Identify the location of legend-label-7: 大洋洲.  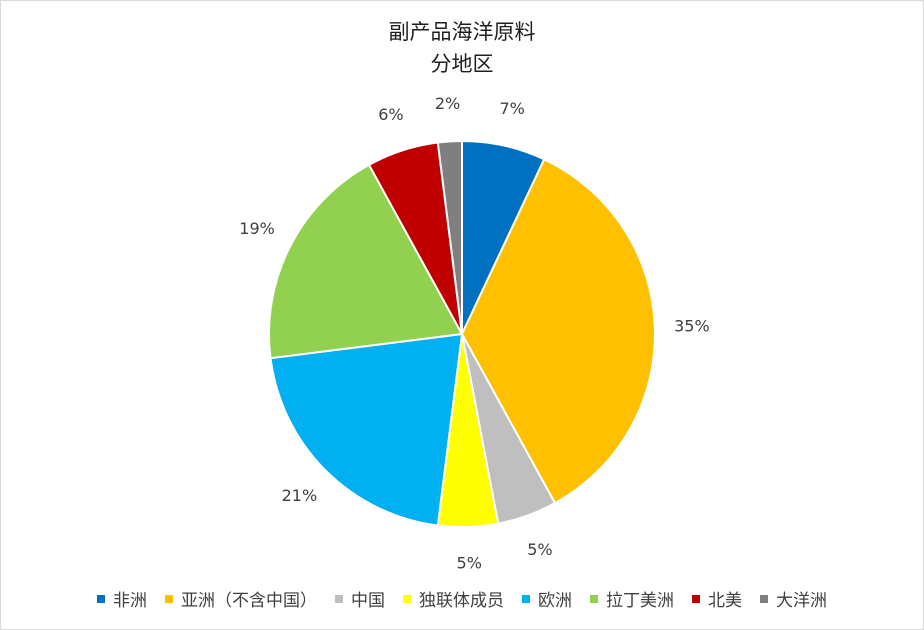
(801, 601).